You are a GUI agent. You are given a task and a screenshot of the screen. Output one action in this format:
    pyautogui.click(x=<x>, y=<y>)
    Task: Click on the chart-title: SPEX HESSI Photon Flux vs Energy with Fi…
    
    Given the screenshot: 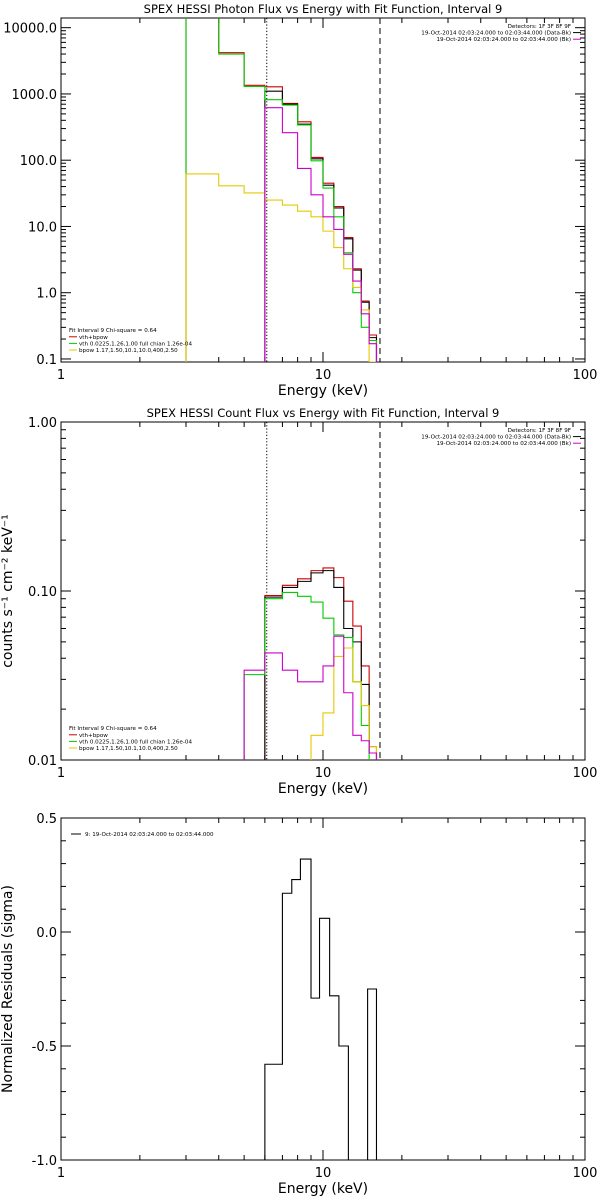 What is the action you would take?
    pyautogui.click(x=323, y=9)
    